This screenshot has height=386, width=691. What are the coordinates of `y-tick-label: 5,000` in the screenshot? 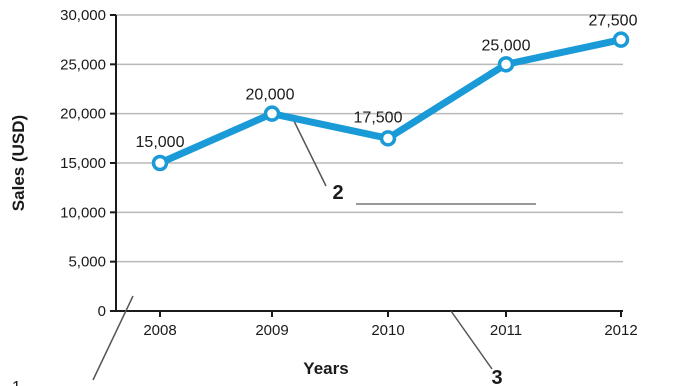 It's located at (87, 262).